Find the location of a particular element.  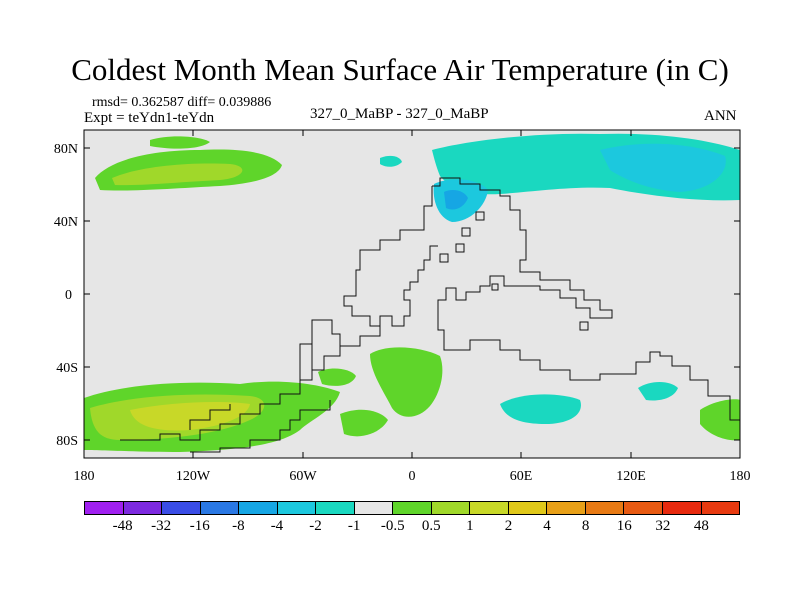

colorbar-label-6: -1 is located at coordinates (354, 526).